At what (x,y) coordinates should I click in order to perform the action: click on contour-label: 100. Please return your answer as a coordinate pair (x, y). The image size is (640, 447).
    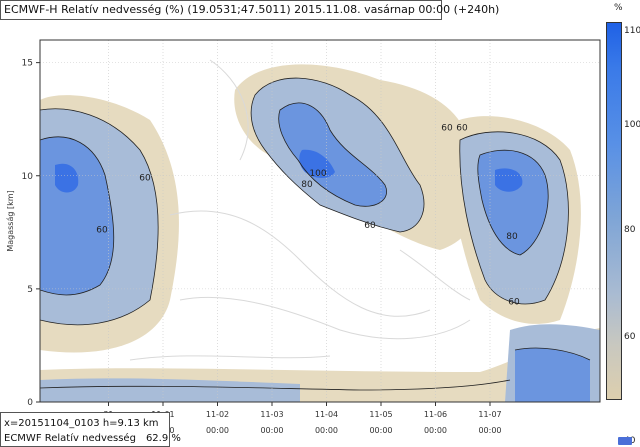
    Looking at the image, I should click on (317, 174).